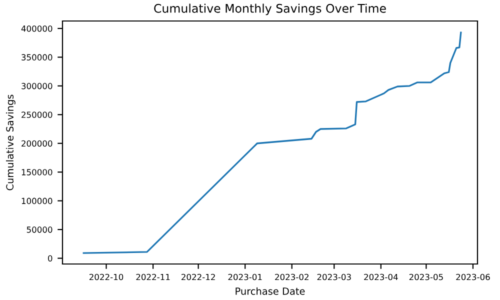  What do you see at coordinates (270, 291) in the screenshot?
I see `x-axis-title: Purchase Date` at bounding box center [270, 291].